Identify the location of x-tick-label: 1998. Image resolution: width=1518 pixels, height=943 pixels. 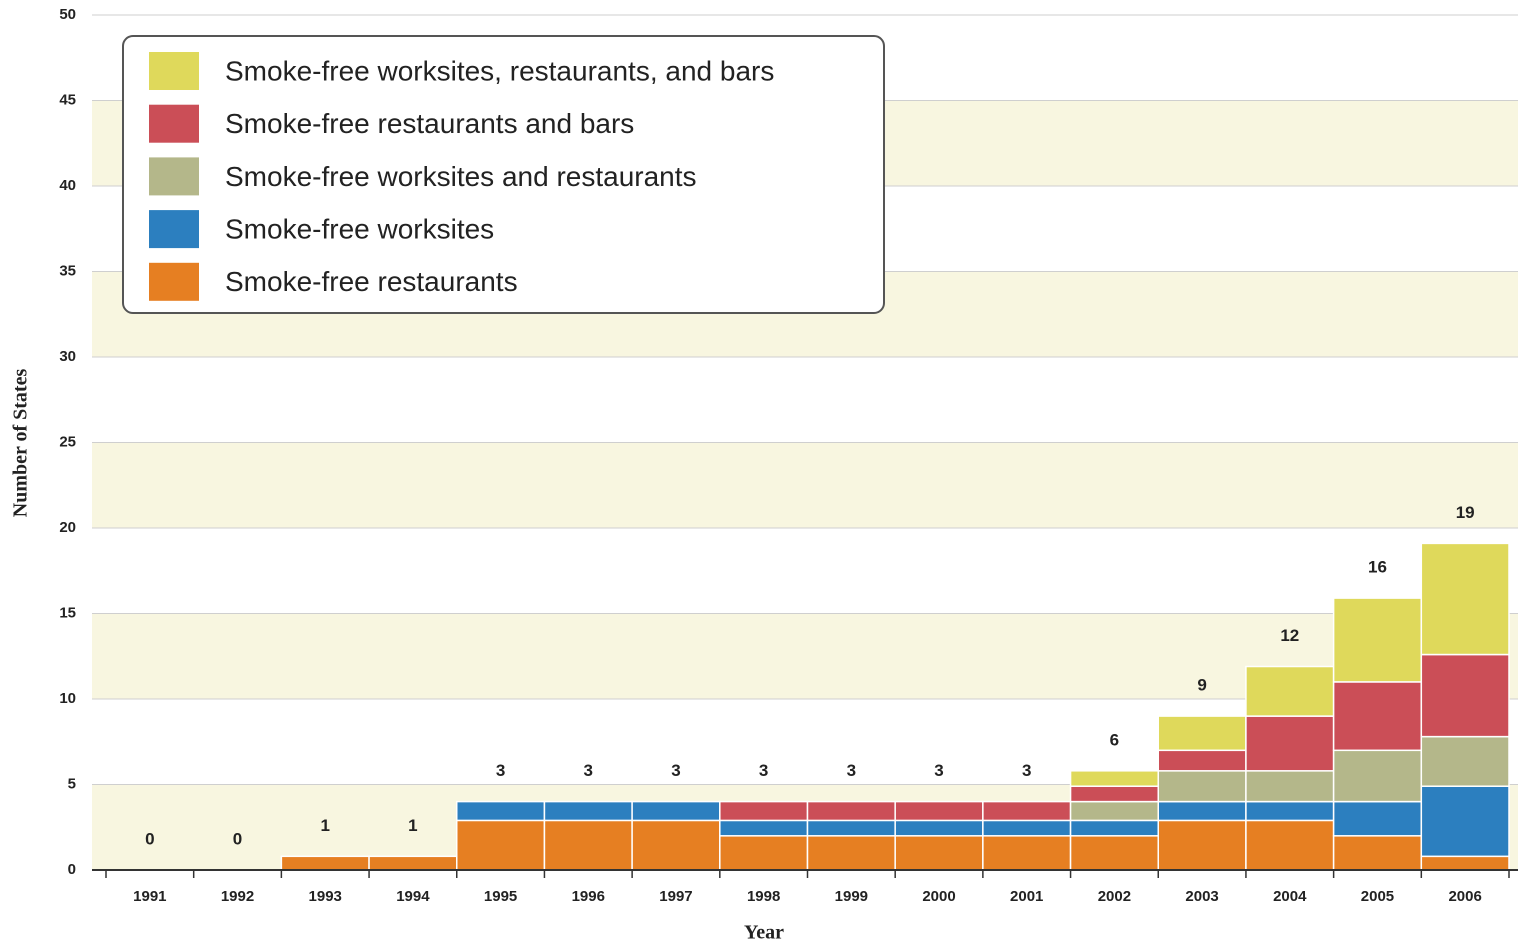
(763, 896).